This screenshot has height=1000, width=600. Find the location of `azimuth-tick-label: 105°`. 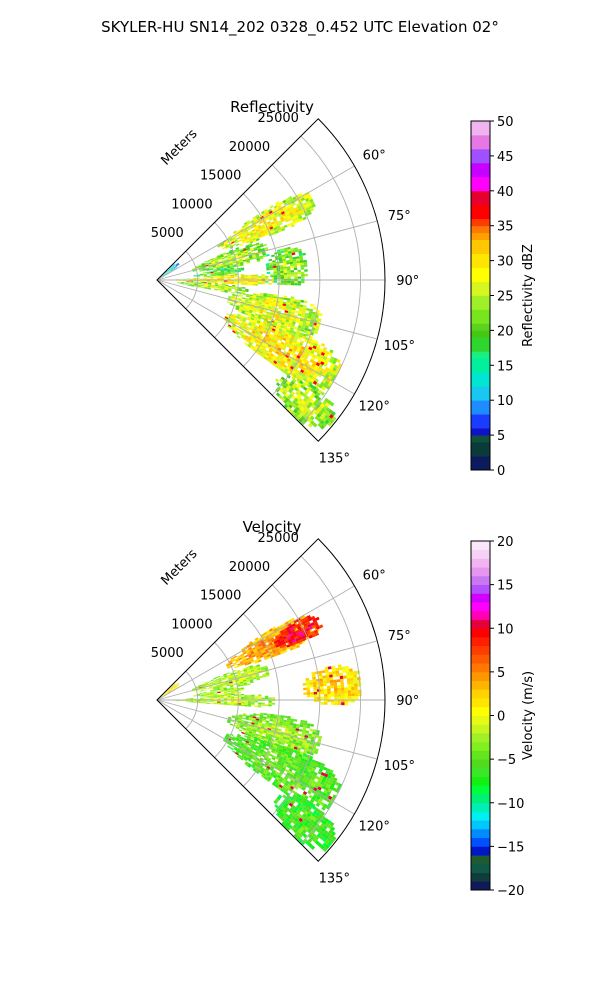

azimuth-tick-label: 105° is located at coordinates (399, 766).